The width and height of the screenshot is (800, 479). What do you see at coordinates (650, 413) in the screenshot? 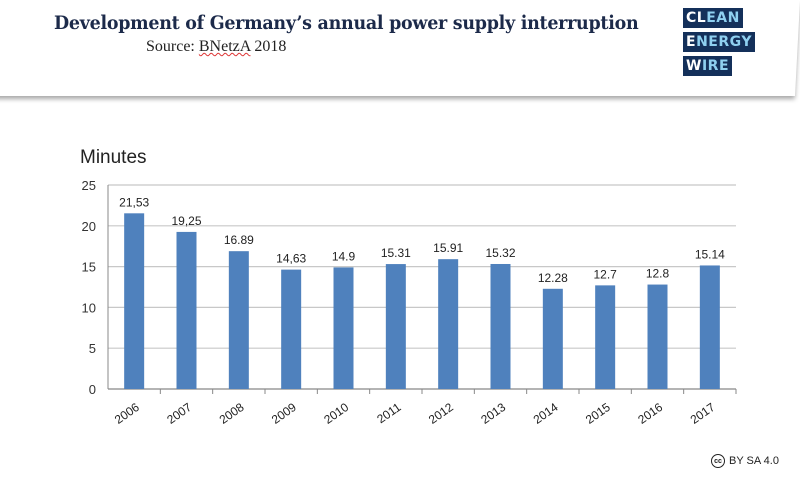
I see `x-tick-label-2016: 2016` at bounding box center [650, 413].